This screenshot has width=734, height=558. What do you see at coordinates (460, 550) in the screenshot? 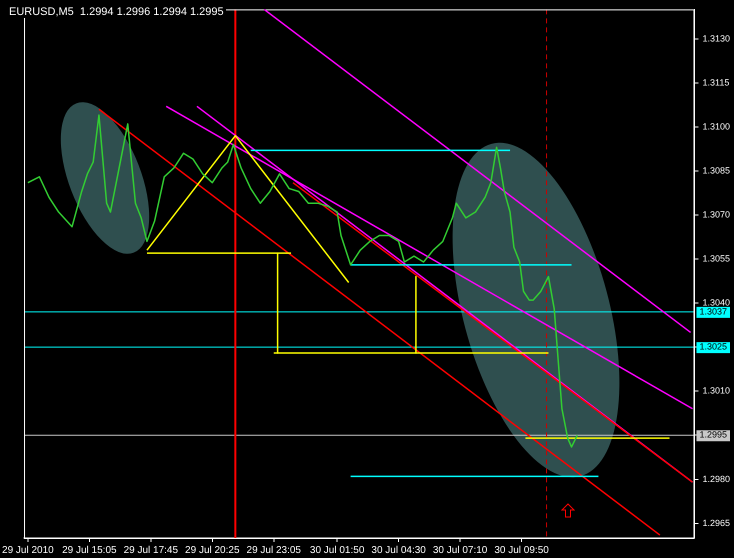
I see `x-tick-label: 30 Jul 07:10` at bounding box center [460, 550].